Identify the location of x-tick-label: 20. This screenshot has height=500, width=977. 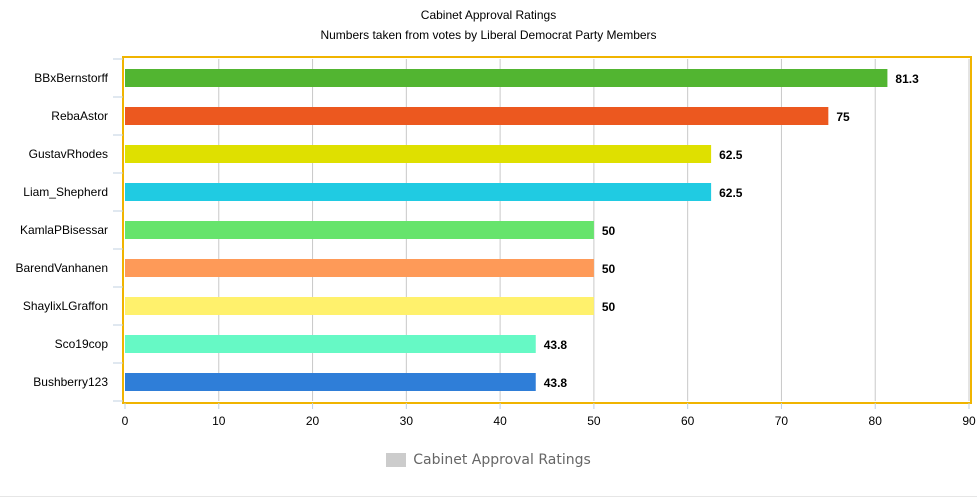
(313, 421).